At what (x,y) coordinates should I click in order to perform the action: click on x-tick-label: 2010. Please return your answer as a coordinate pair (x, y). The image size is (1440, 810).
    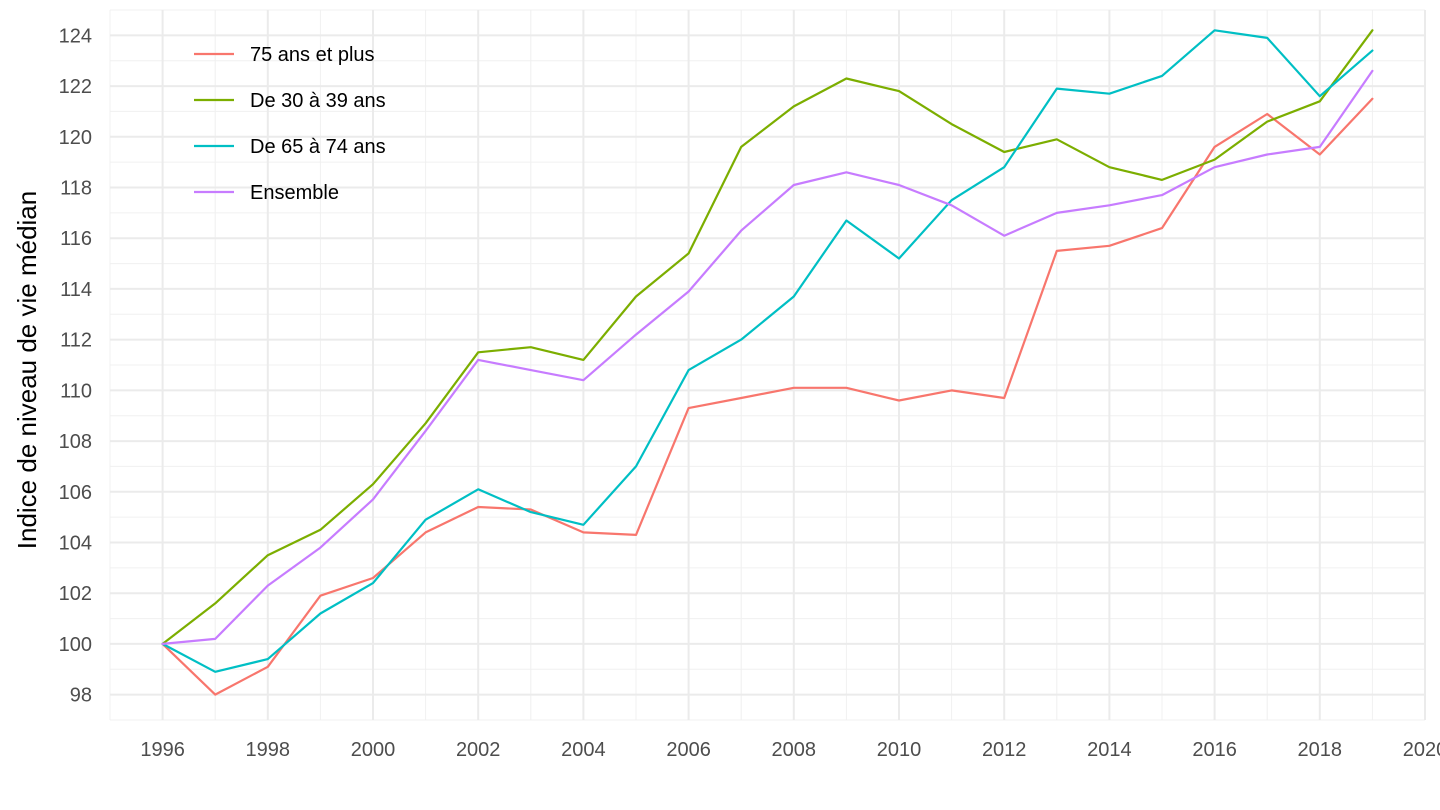
    Looking at the image, I should click on (899, 750).